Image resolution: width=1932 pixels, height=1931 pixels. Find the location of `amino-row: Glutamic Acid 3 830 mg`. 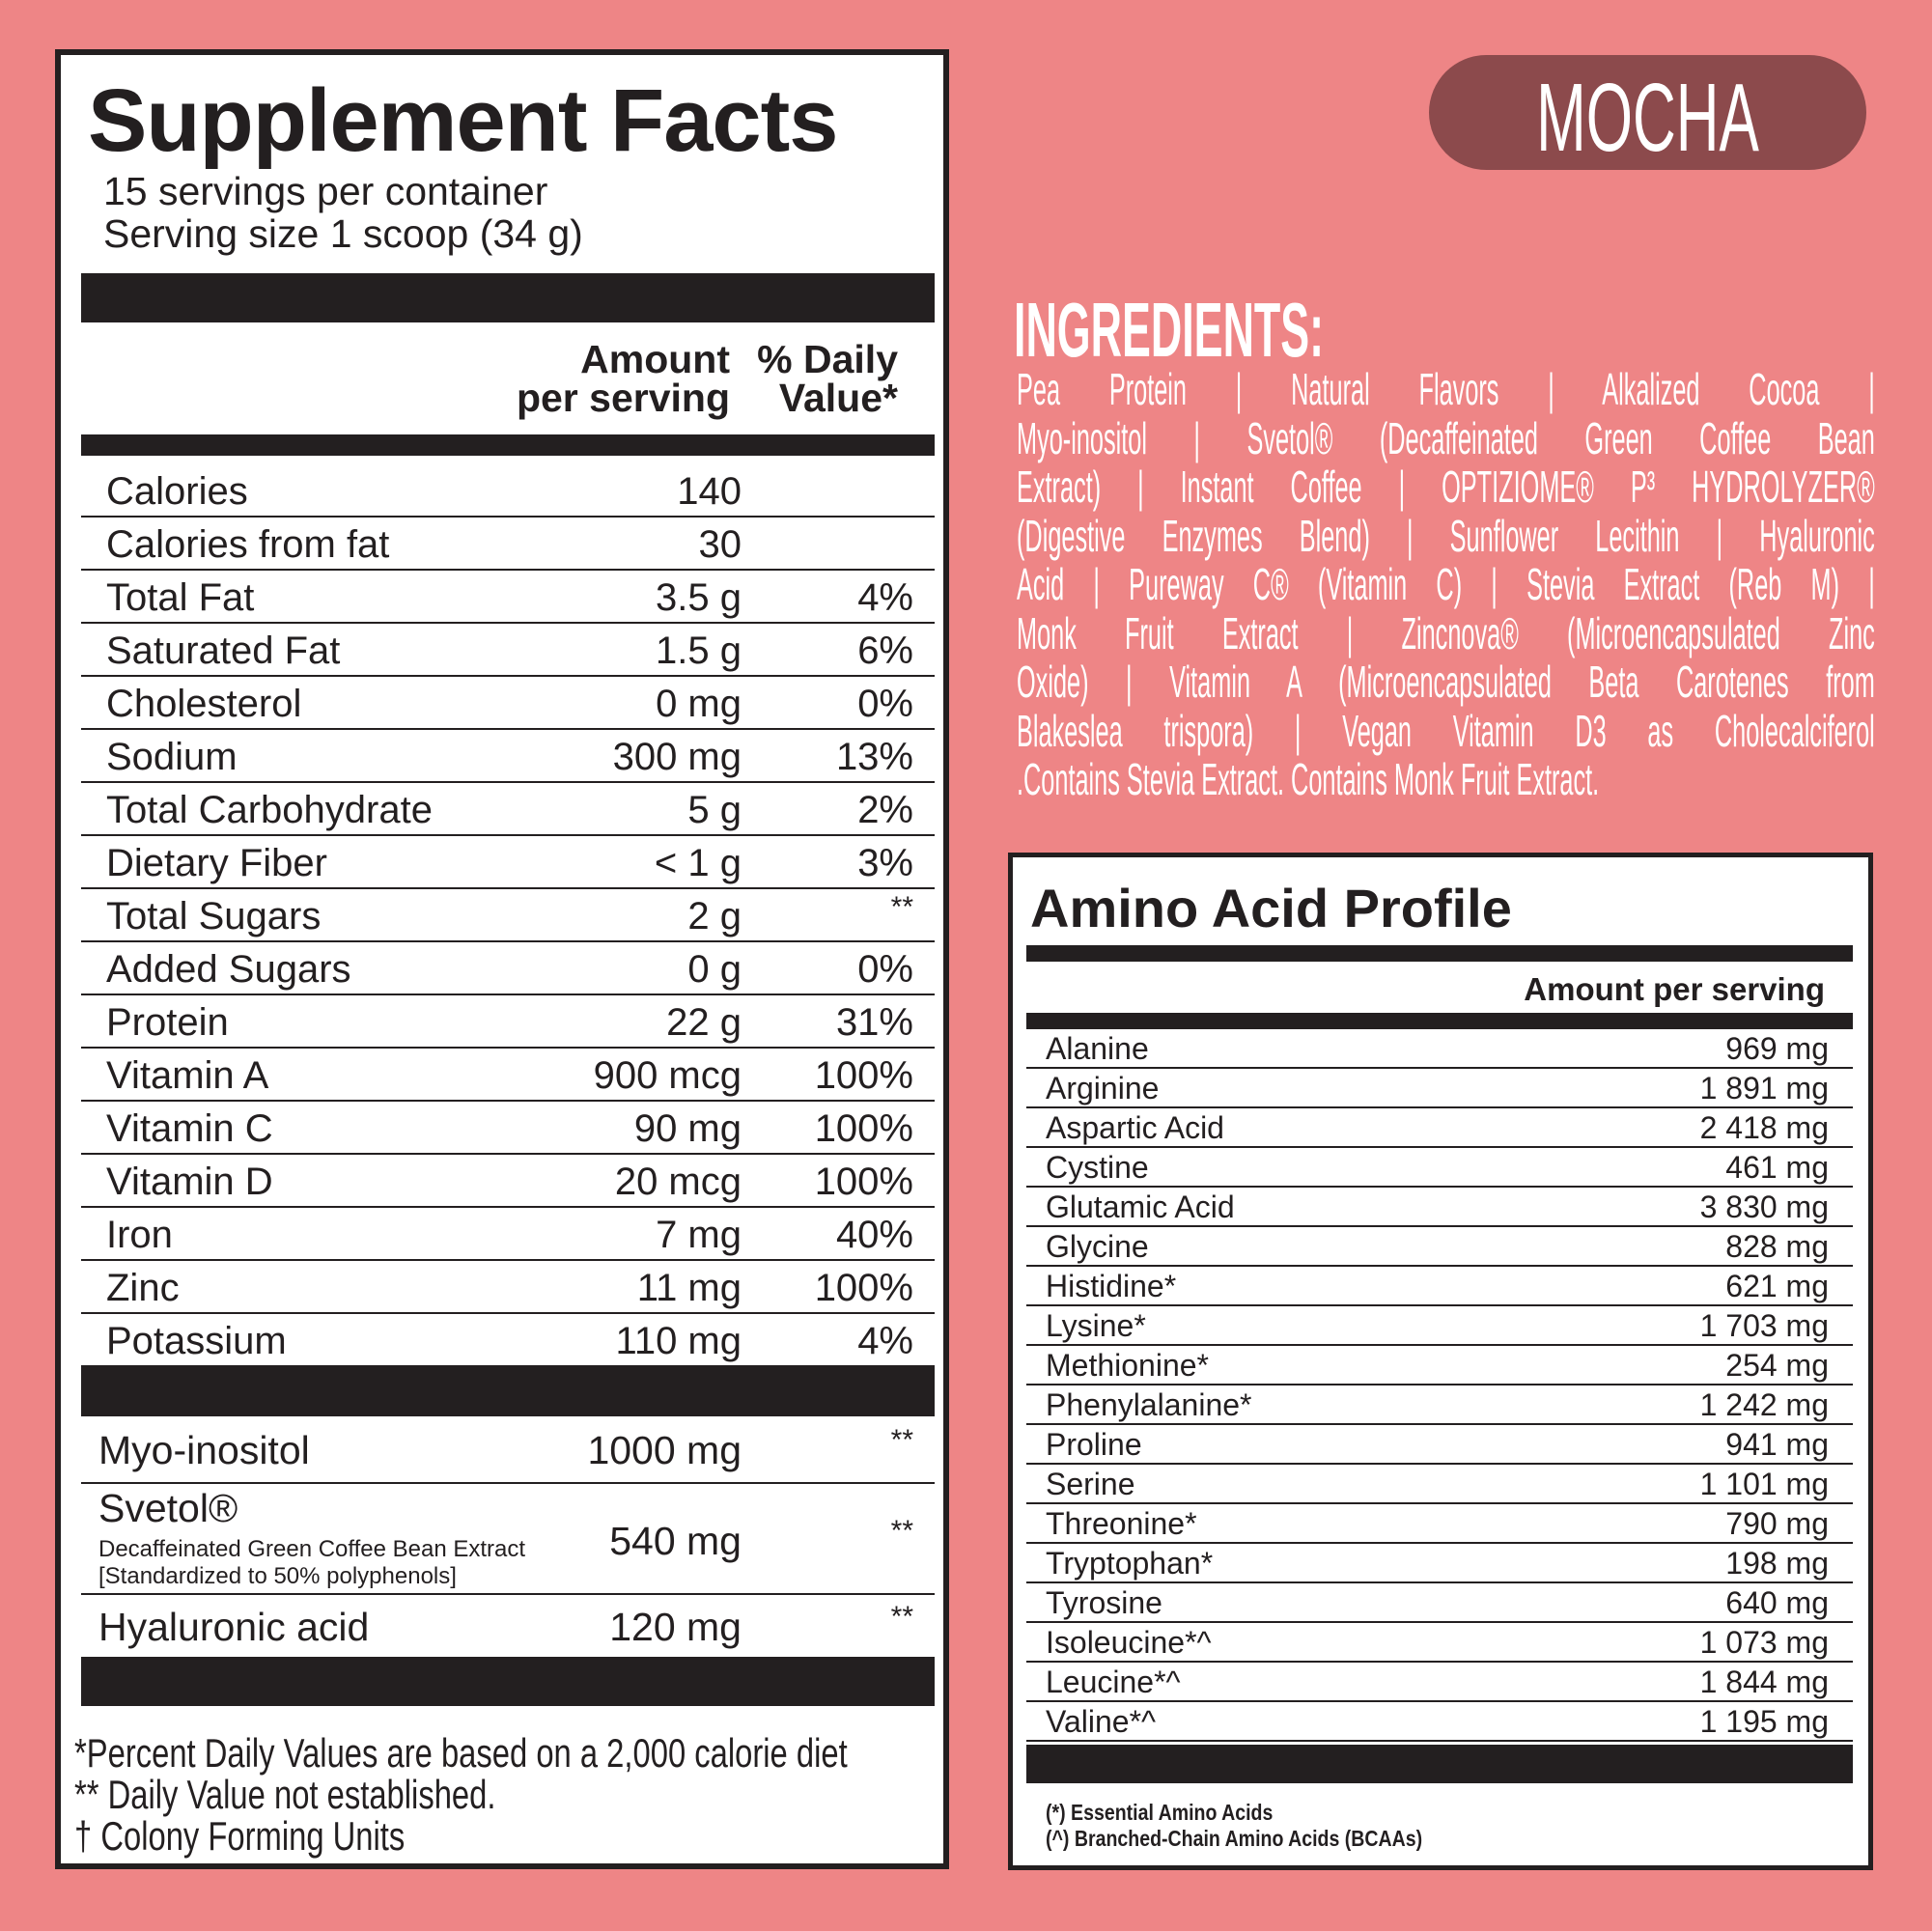

amino-row: Glutamic Acid 3 830 mg is located at coordinates (1440, 1207).